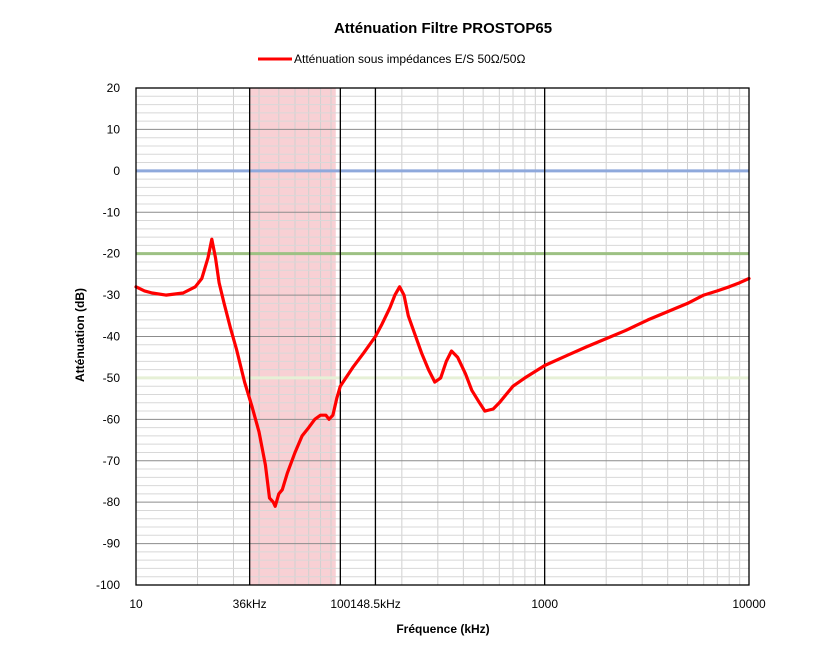  What do you see at coordinates (114, 88) in the screenshot?
I see `y-tick-label: 20` at bounding box center [114, 88].